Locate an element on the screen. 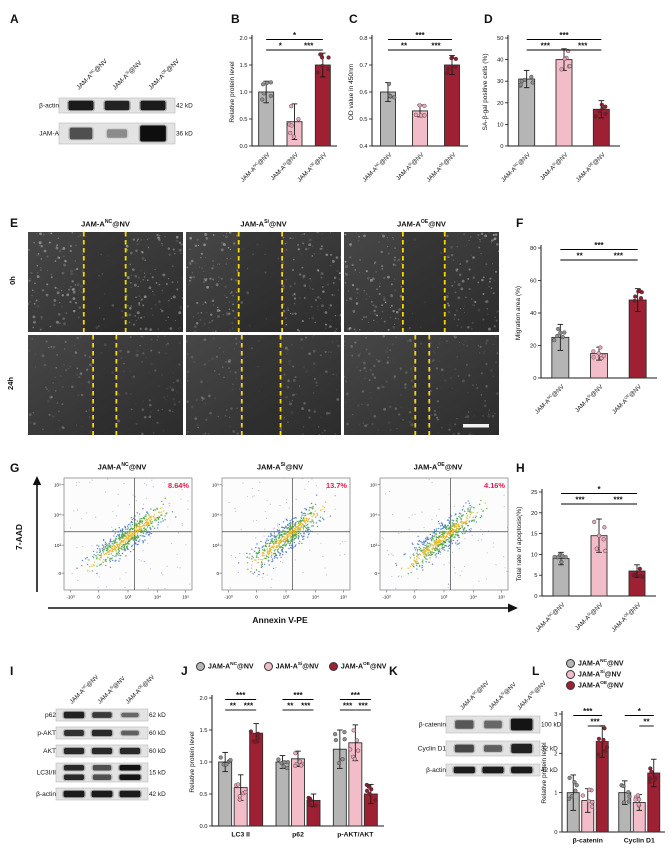  svg-text: 5 is located at coordinates (535, 576).